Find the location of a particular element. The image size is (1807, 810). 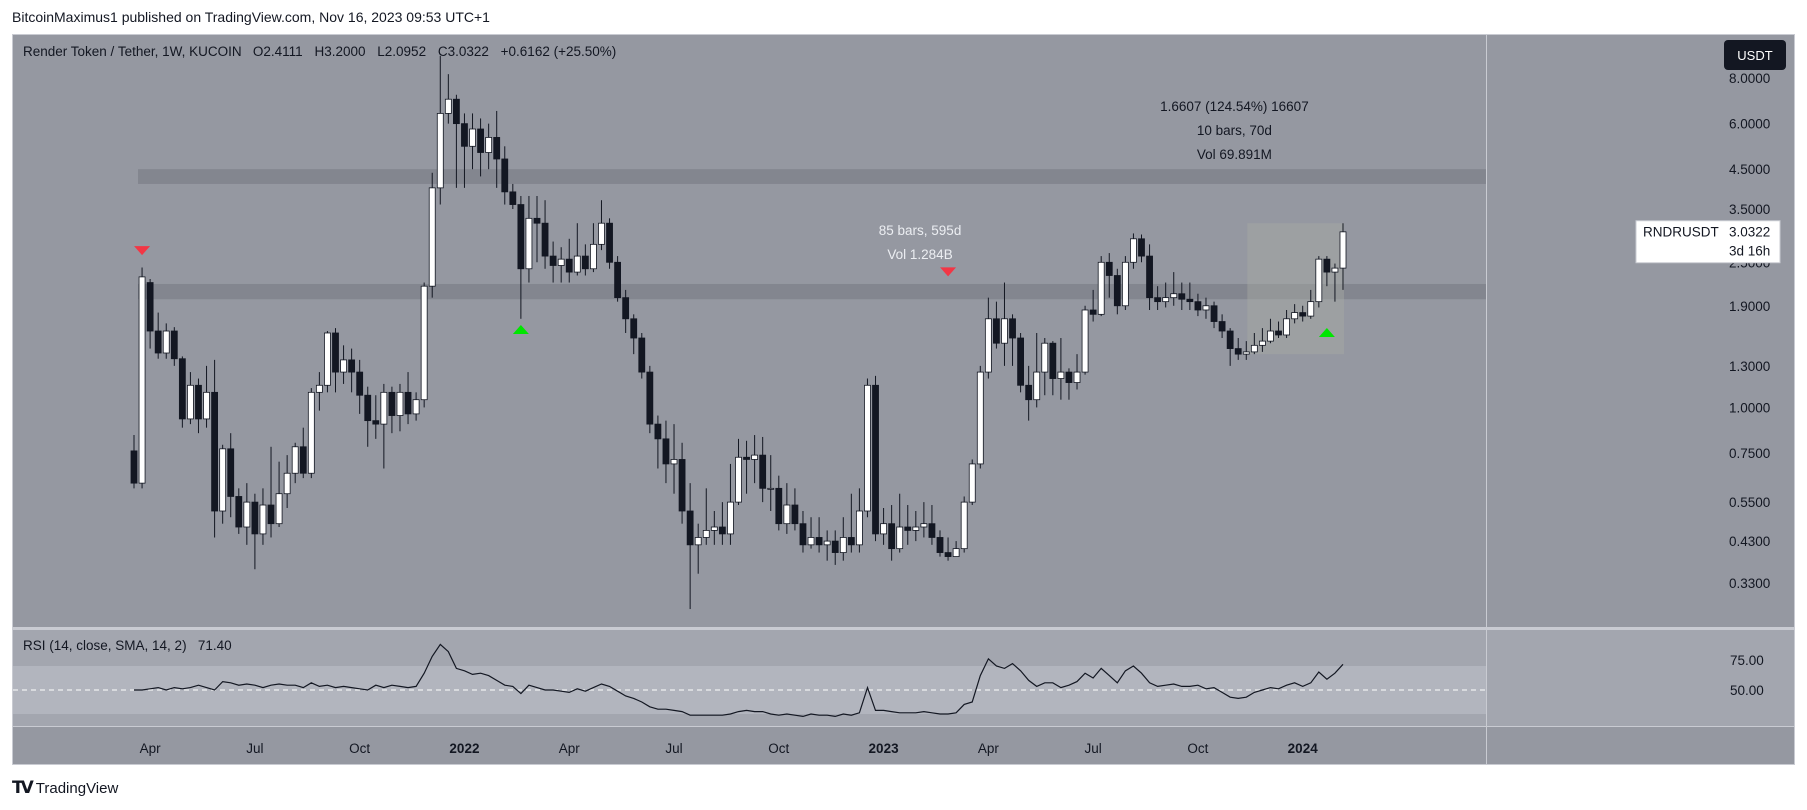

symbol-title: Render Token / Tether, 1W, KUCOIN is located at coordinates (132, 51).